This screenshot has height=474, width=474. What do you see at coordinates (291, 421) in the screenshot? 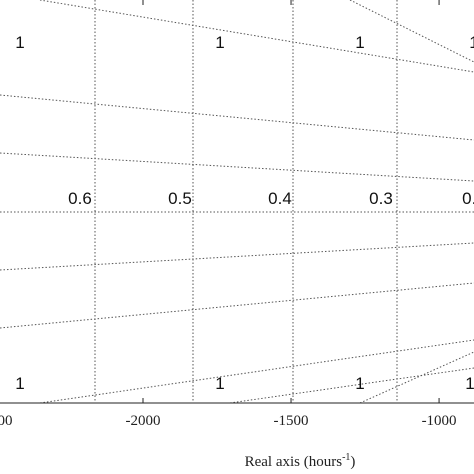
I see `x-tick-label: -1500` at bounding box center [291, 421].